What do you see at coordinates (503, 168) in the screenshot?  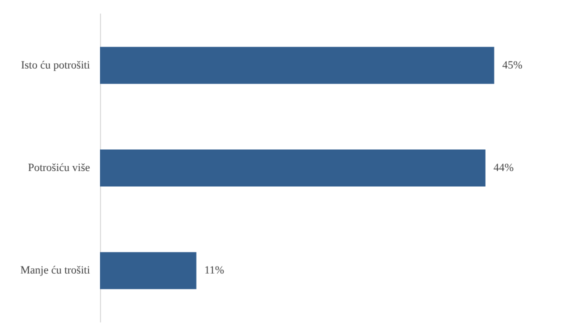 I see `data-label: 44%` at bounding box center [503, 168].